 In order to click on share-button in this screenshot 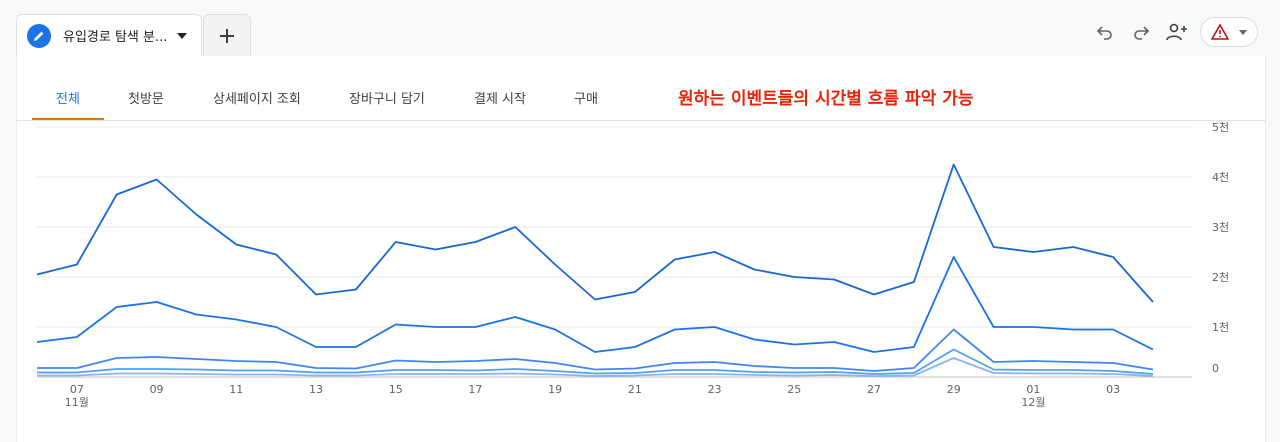, I will do `click(1177, 32)`.